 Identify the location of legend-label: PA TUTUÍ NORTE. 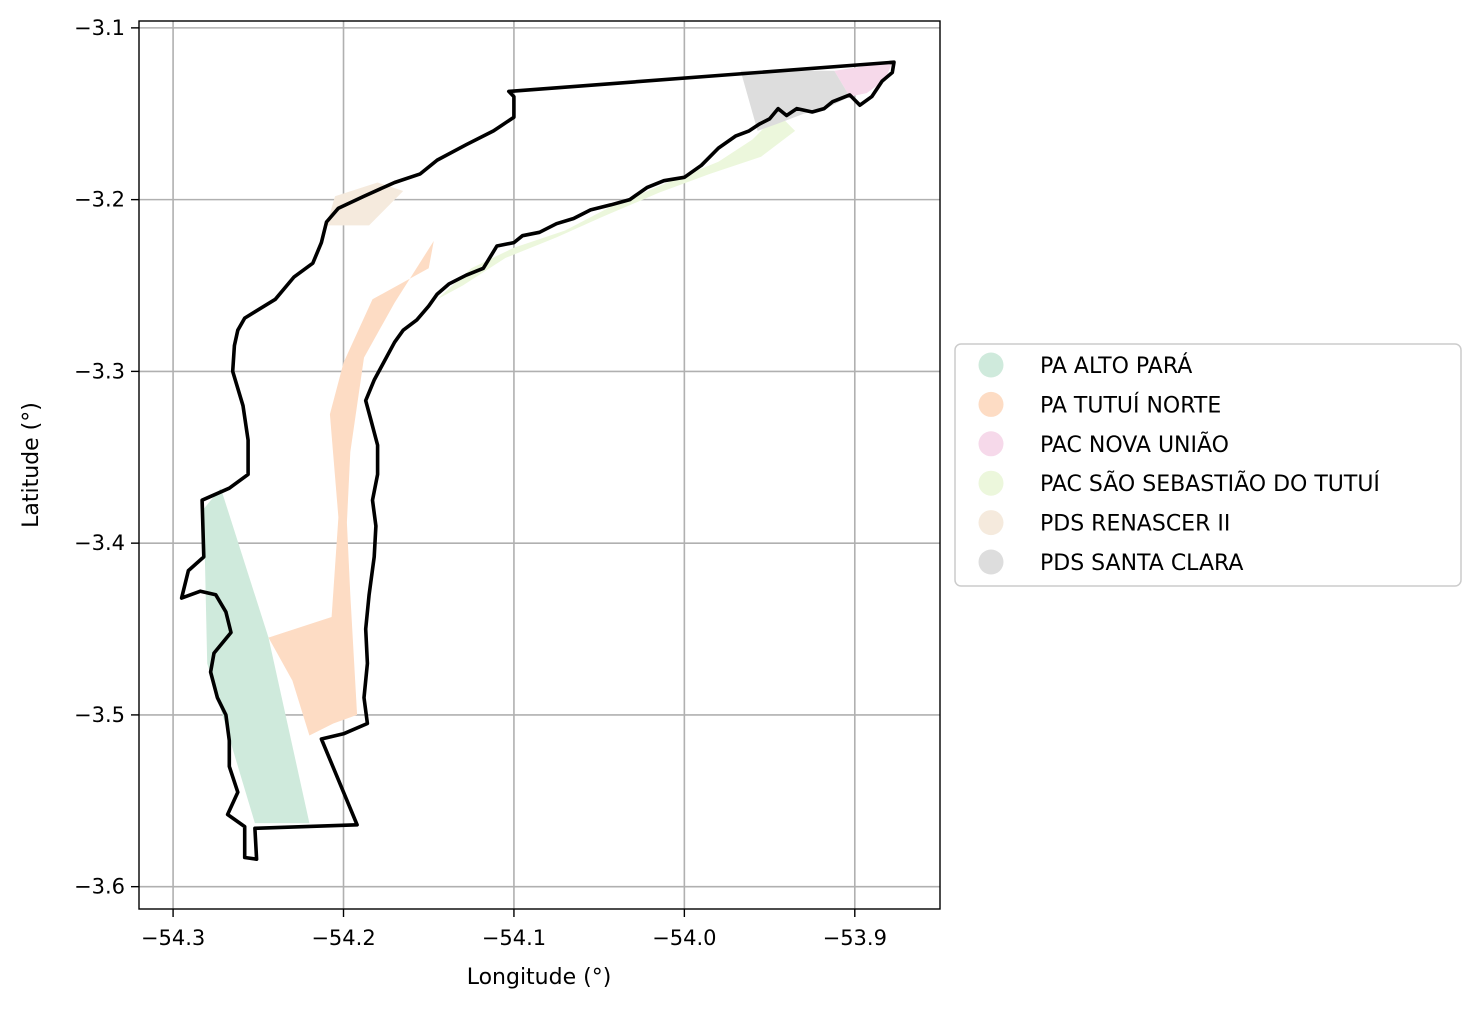
(1130, 405).